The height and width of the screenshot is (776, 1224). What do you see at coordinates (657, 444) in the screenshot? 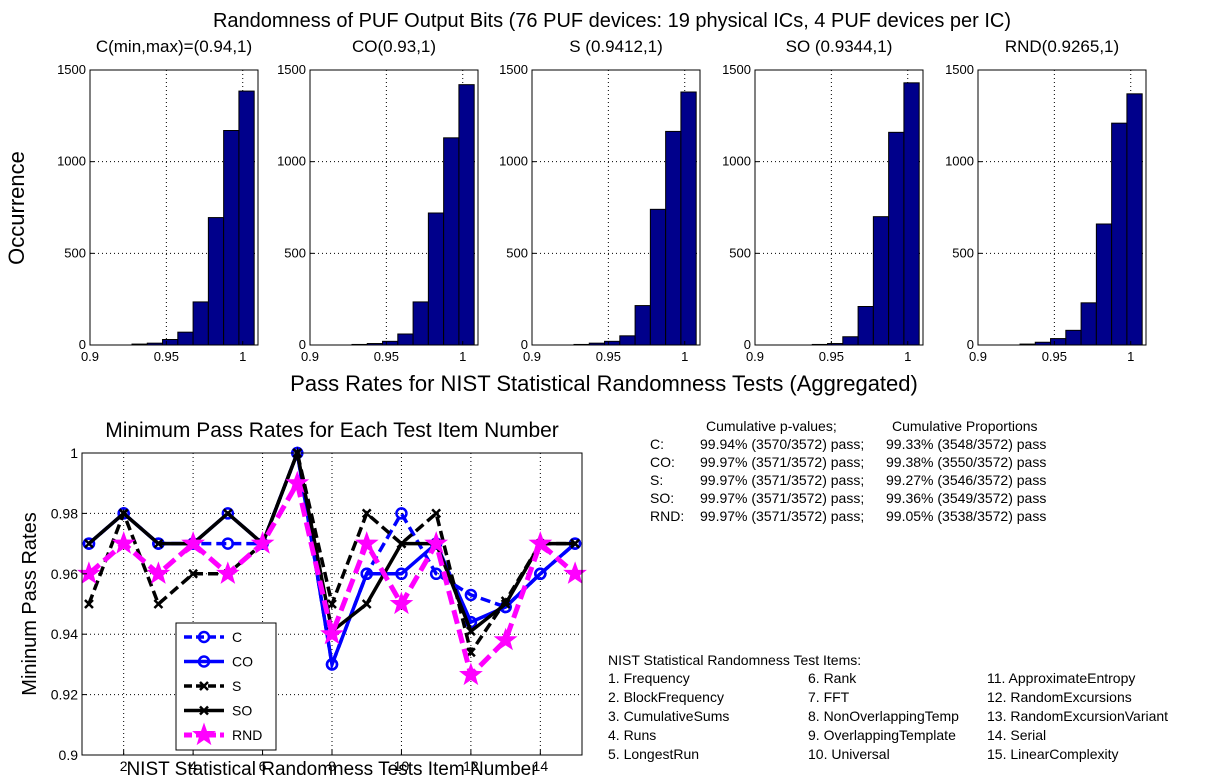
I see `cumulative-row-label: C:` at bounding box center [657, 444].